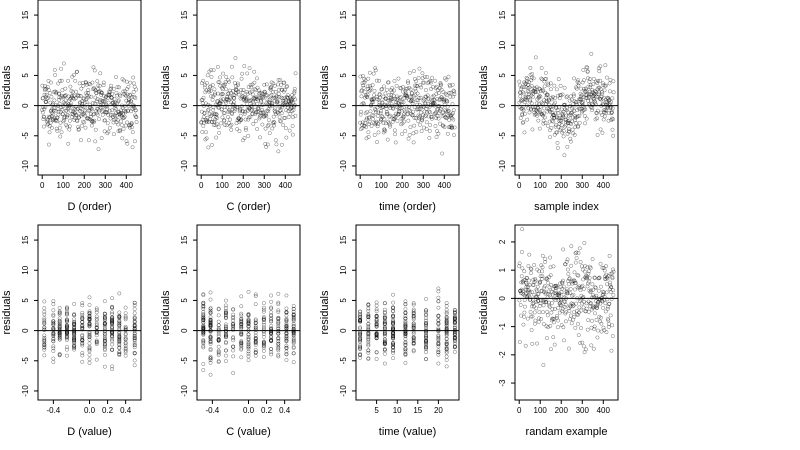 The height and width of the screenshot is (450, 800). Describe the element at coordinates (562, 410) in the screenshot. I see `x-tick-label: 200` at that location.